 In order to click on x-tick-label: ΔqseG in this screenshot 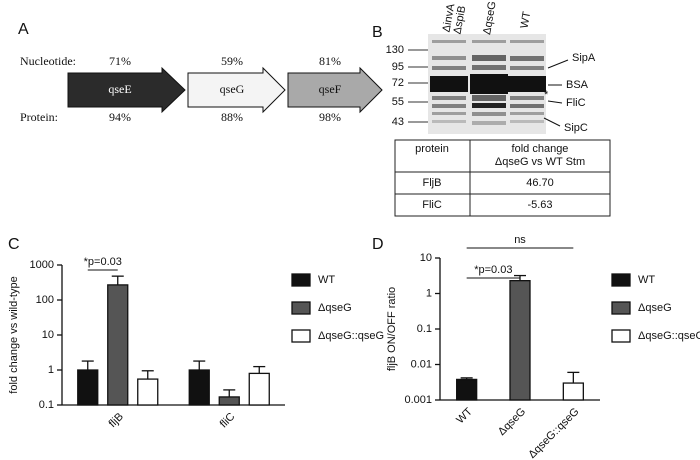, I will do `click(512, 422)`.